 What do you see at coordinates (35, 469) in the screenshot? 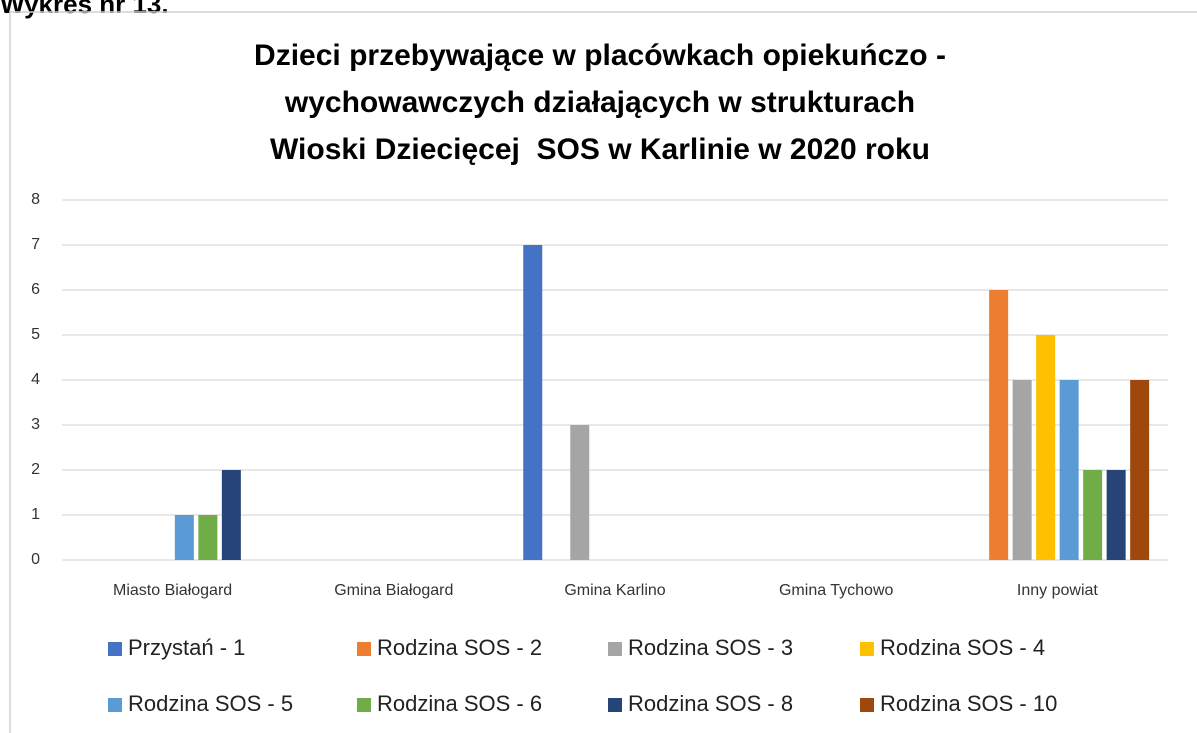
I see `y-tick-label: 2` at bounding box center [35, 469].